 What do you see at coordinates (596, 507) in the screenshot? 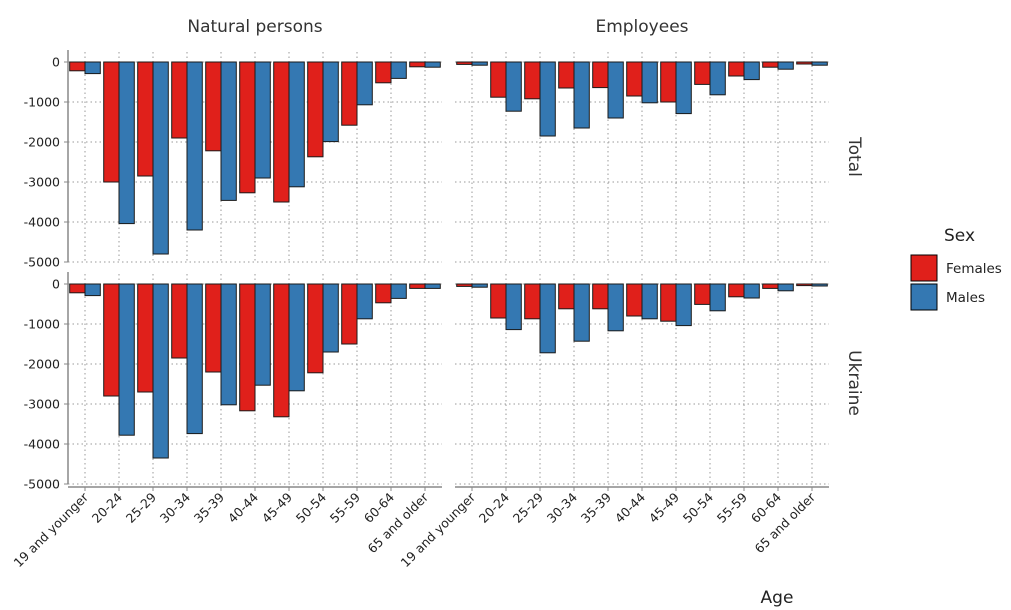
I see `x-tick-label-35-39: 35-39` at bounding box center [596, 507].